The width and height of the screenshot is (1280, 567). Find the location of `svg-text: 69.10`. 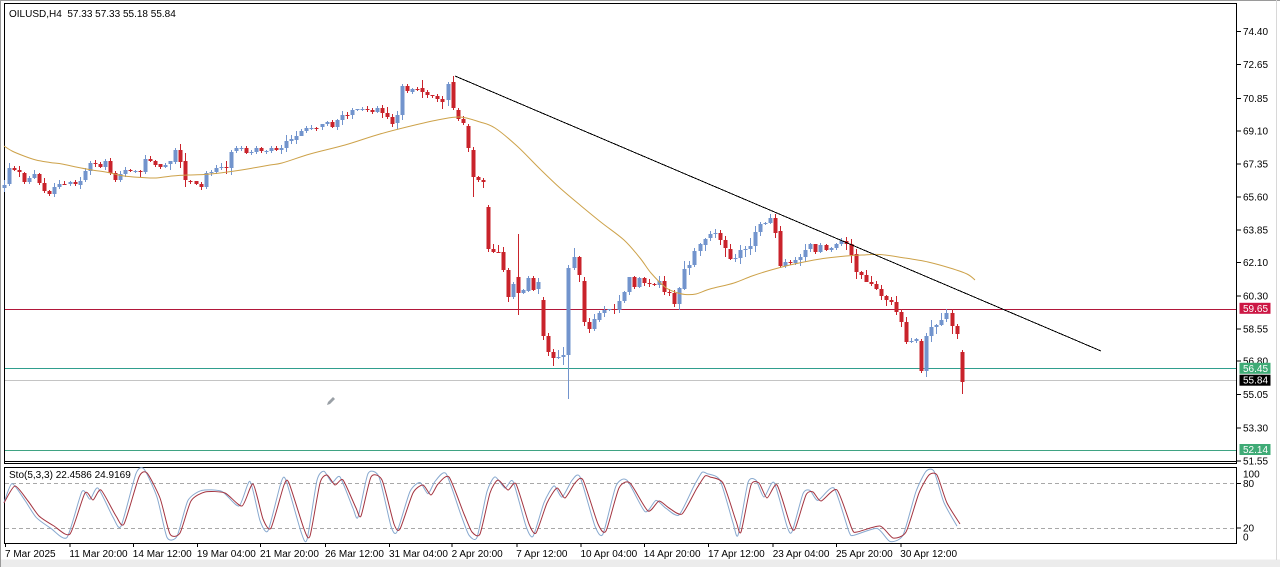

svg-text: 69.10 is located at coordinates (1255, 132).